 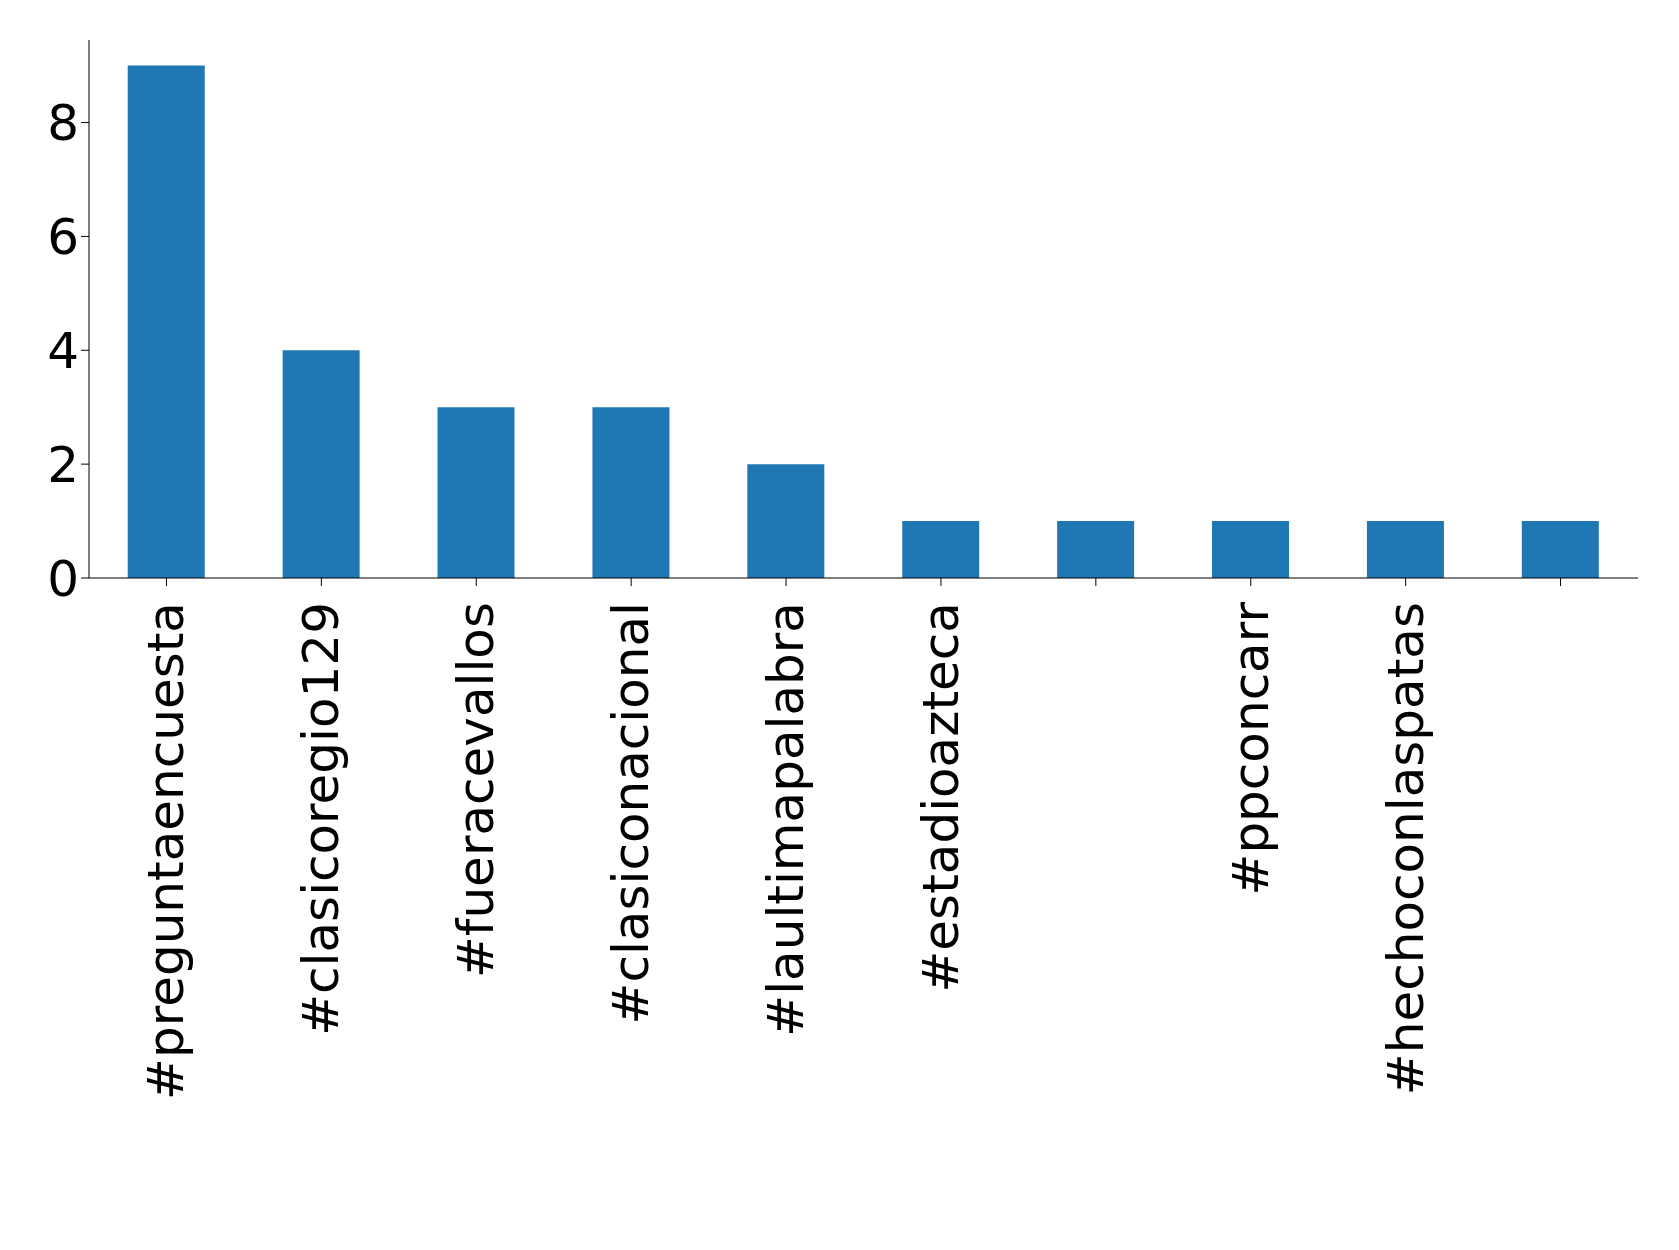 I want to click on x-tick-label: #clasiconacional, so click(x=631, y=813).